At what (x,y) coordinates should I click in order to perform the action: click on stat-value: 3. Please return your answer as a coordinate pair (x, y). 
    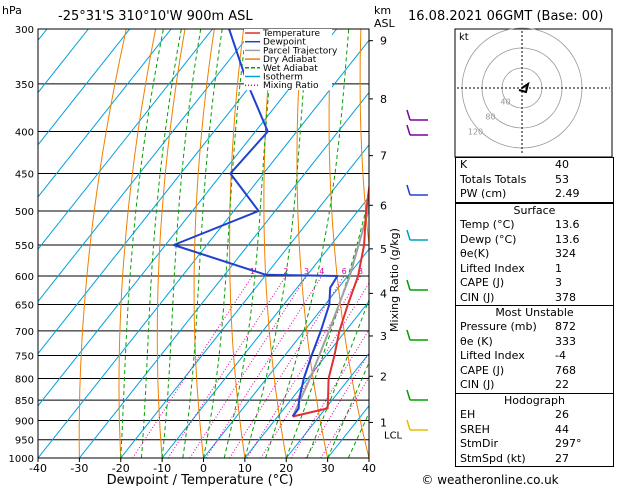
    Looking at the image, I should click on (558, 283).